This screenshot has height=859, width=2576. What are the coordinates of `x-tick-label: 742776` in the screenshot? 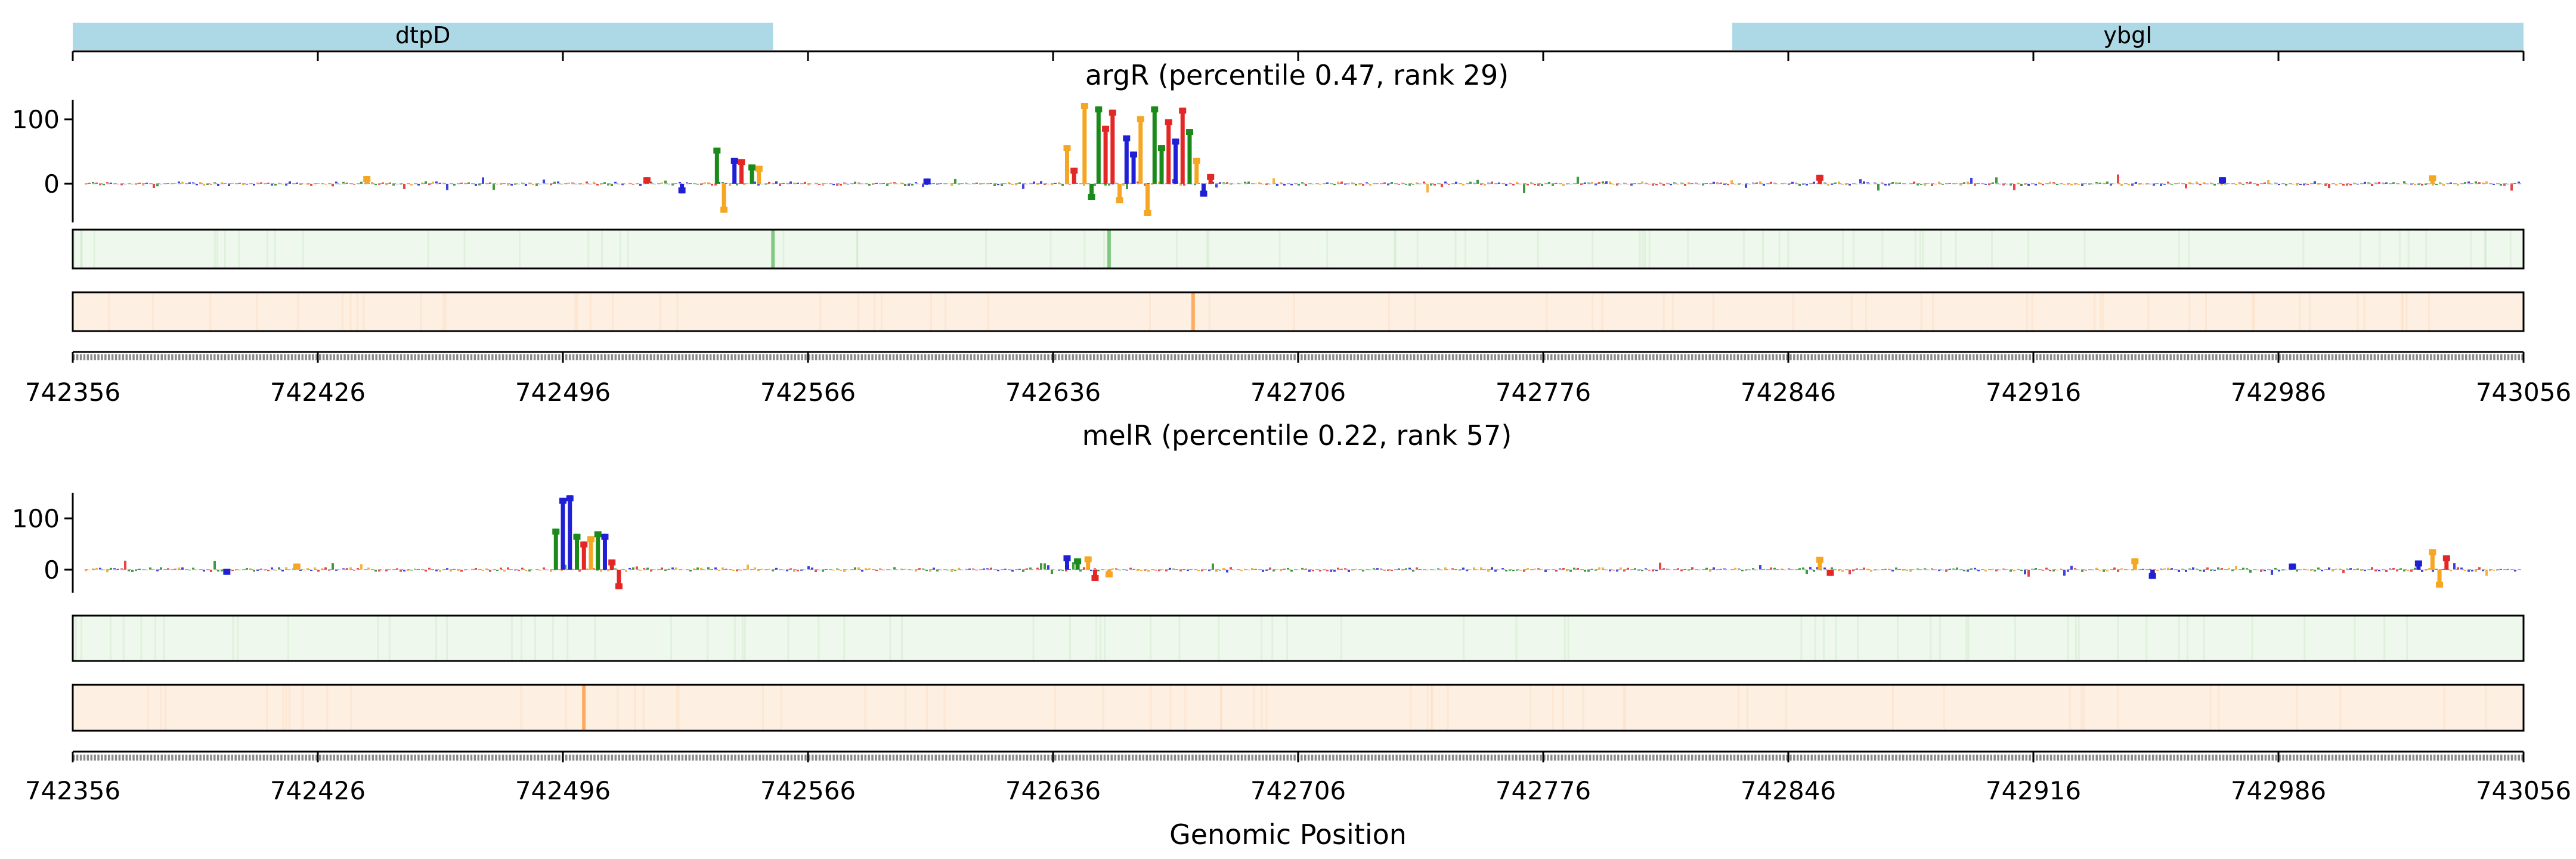 It's located at (1544, 392).